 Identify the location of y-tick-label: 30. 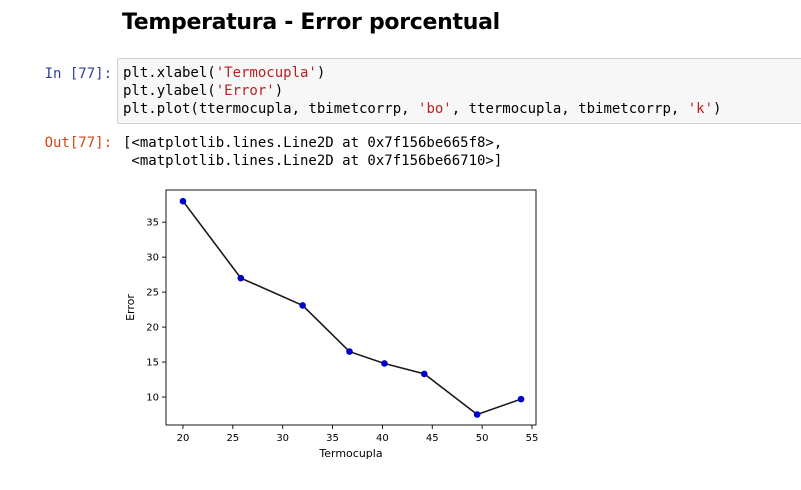
(152, 258).